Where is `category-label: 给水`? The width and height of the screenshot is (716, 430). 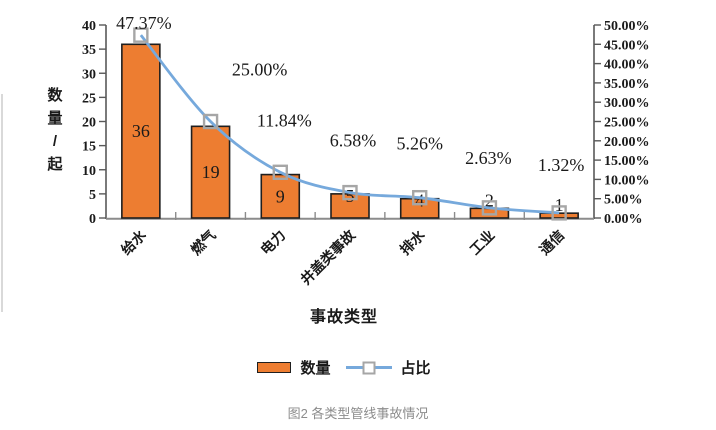
category-label: 给水 is located at coordinates (134, 242).